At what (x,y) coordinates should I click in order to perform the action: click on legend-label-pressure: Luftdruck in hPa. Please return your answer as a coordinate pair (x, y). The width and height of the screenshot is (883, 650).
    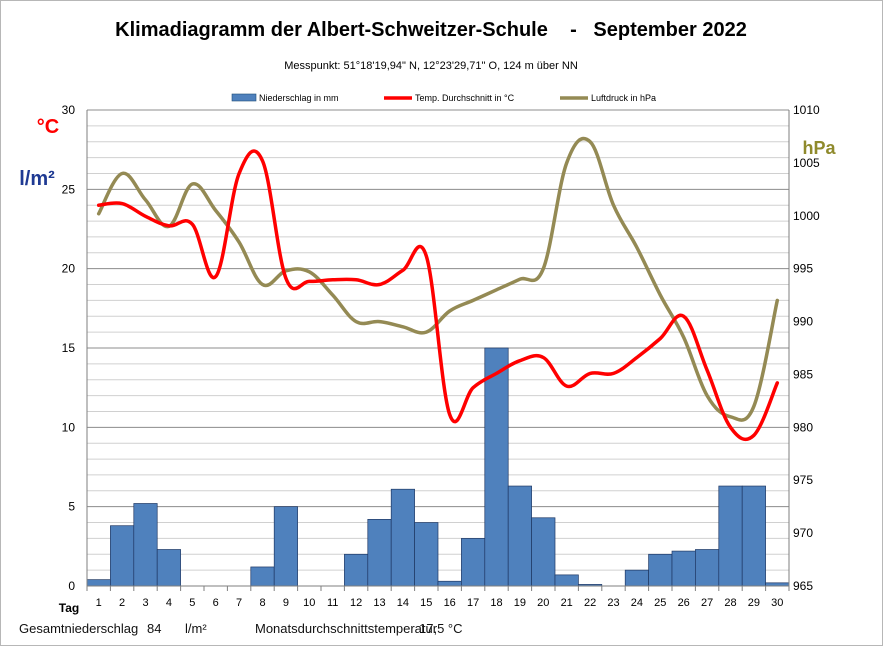
    Looking at the image, I should click on (623, 98).